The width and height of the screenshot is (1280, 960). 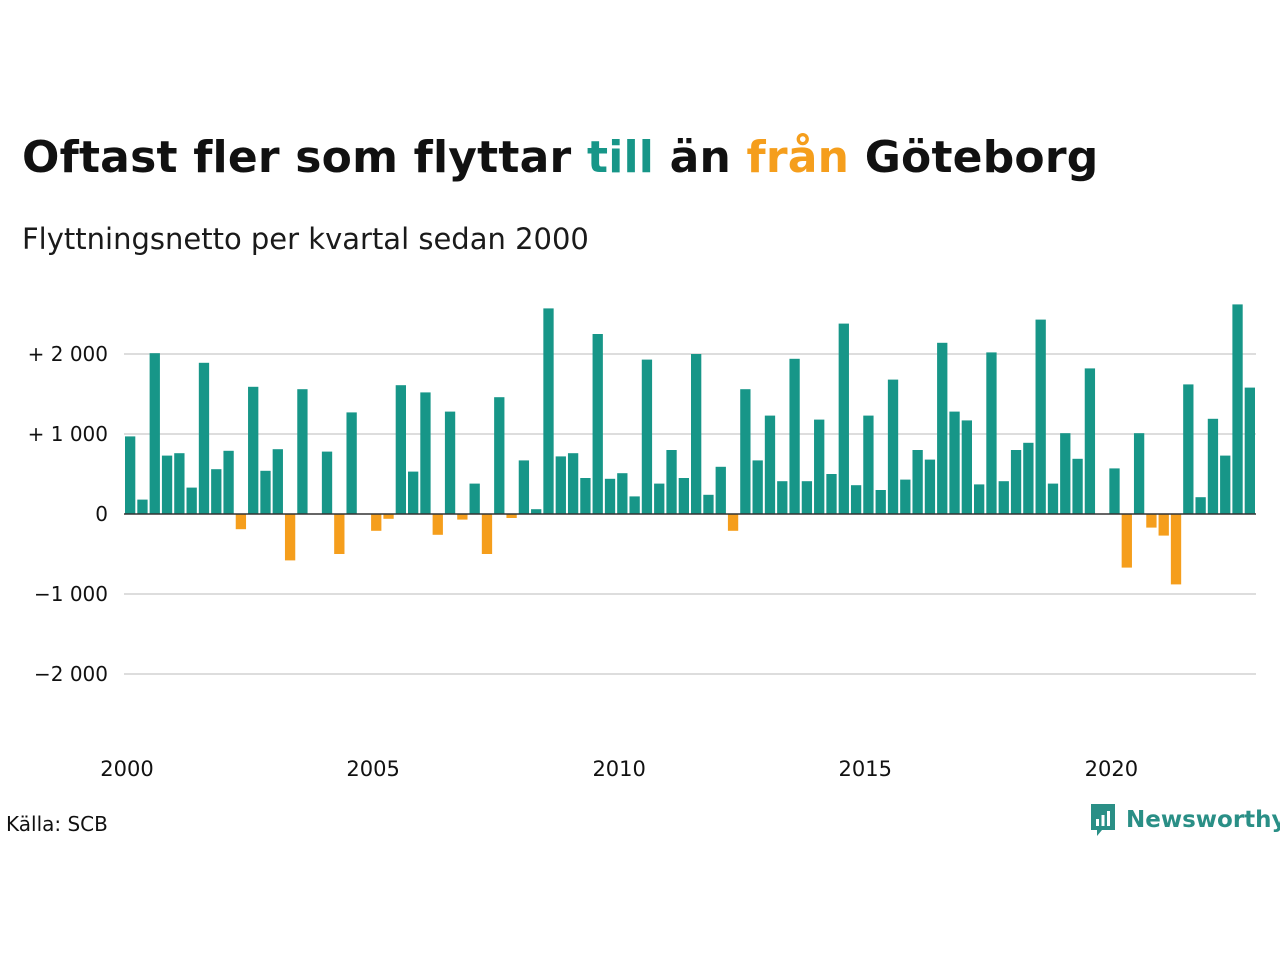 What do you see at coordinates (865, 769) in the screenshot?
I see `x-tick-label: 2015` at bounding box center [865, 769].